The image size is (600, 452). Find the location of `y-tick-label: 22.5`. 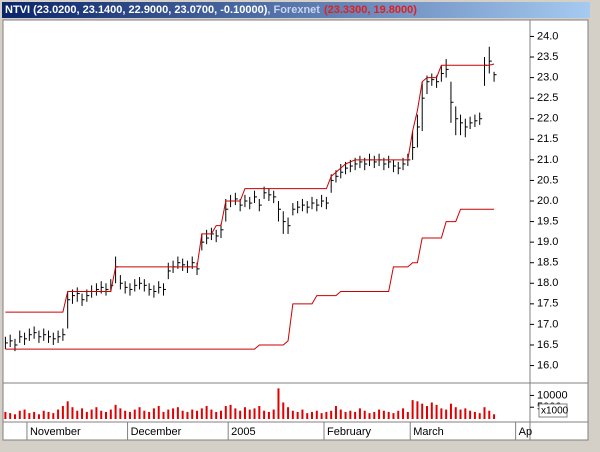

y-tick-label: 22.5 is located at coordinates (547, 98).